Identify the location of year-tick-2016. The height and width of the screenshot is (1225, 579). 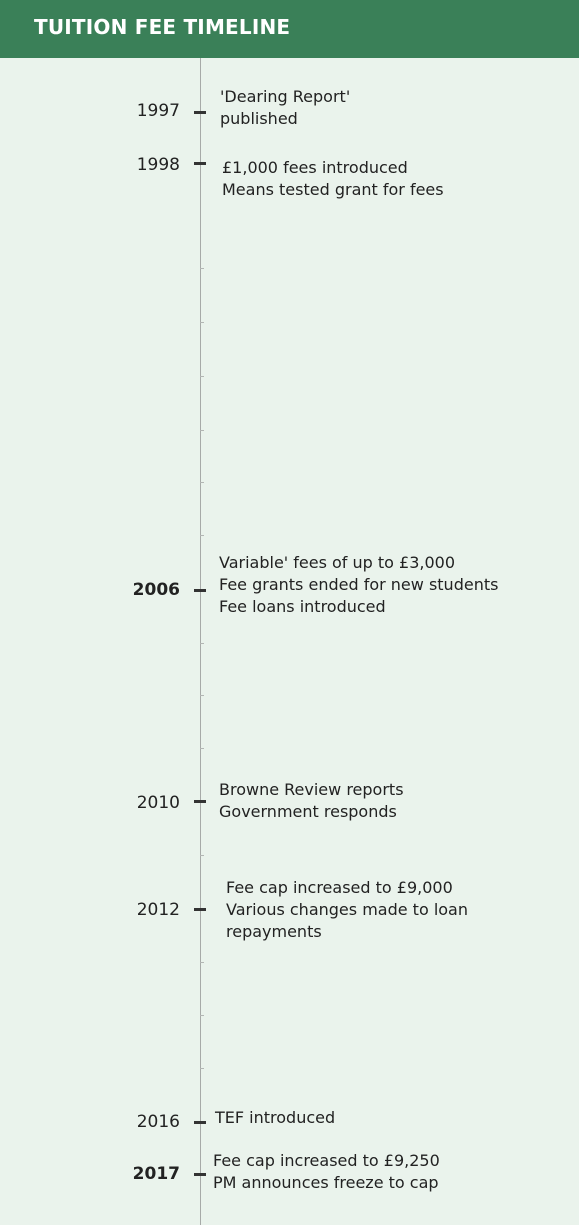
(200, 1122).